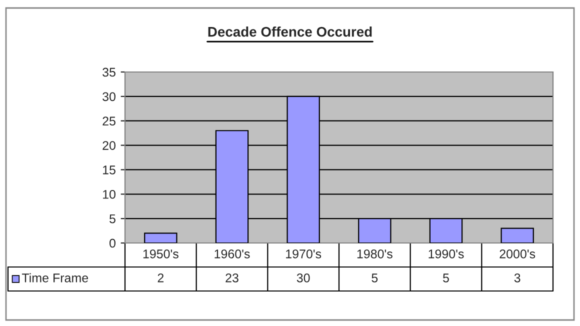 This screenshot has width=580, height=326. What do you see at coordinates (109, 97) in the screenshot?
I see `y-tick-label: 30` at bounding box center [109, 97].